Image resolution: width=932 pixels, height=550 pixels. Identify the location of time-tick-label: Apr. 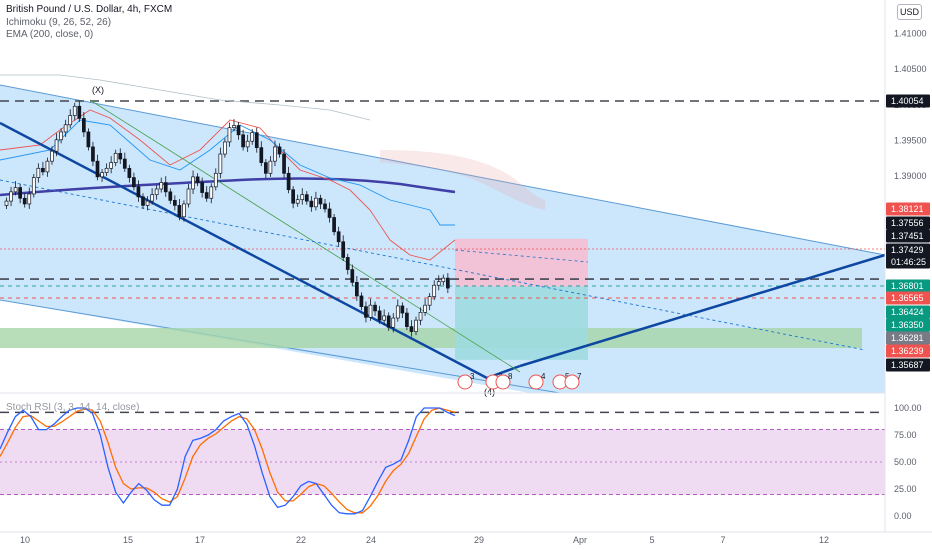
(580, 540).